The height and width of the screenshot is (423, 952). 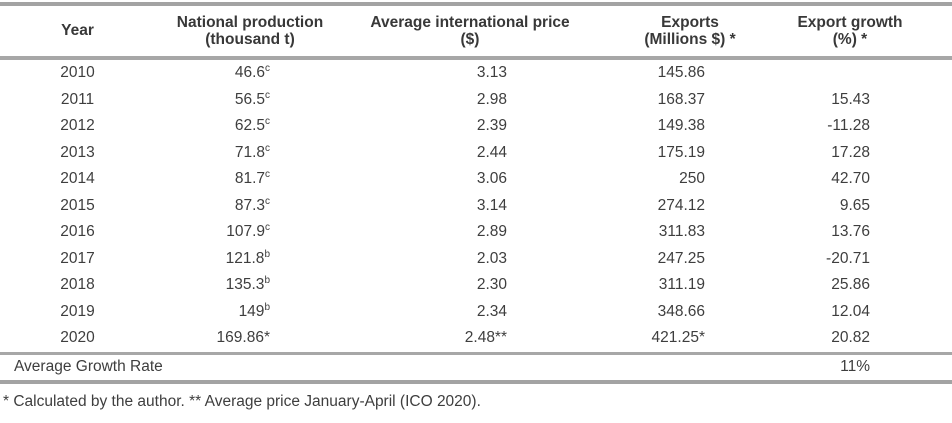 I want to click on column-header-sub: (Millions $) *, so click(x=690, y=39).